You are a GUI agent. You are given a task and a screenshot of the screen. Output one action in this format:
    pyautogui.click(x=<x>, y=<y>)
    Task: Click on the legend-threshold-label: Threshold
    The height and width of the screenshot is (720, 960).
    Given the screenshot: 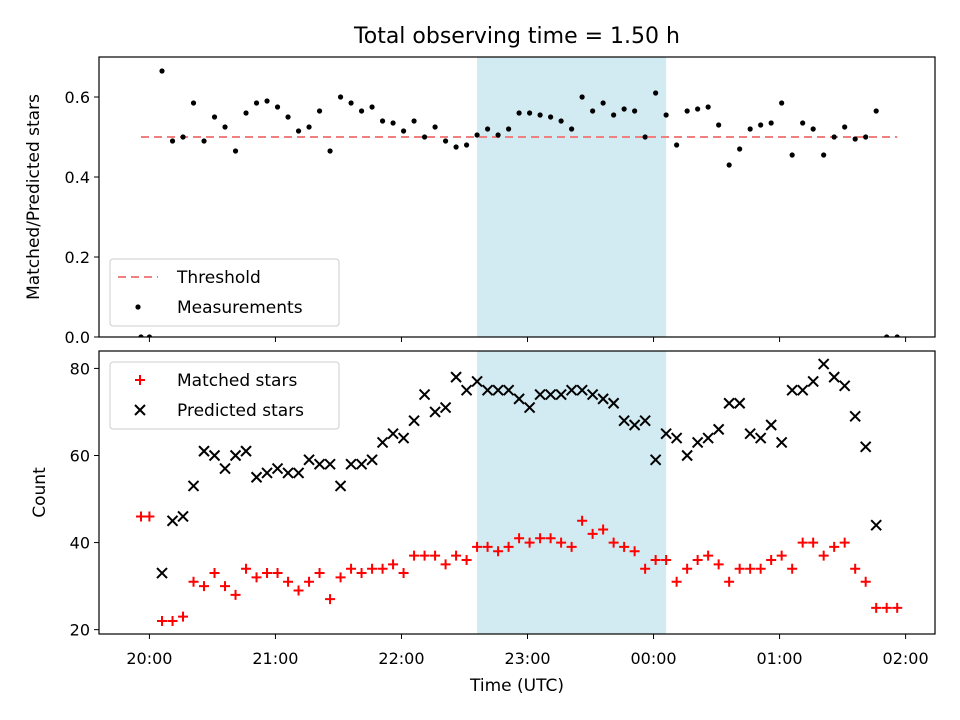 What is the action you would take?
    pyautogui.click(x=218, y=278)
    